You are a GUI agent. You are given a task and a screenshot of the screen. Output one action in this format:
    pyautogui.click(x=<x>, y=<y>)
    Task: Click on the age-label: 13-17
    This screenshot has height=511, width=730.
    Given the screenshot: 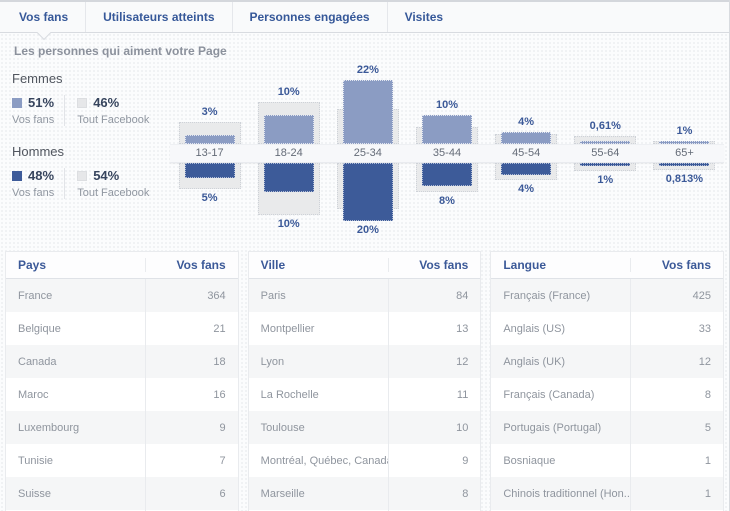 What is the action you would take?
    pyautogui.click(x=209, y=153)
    